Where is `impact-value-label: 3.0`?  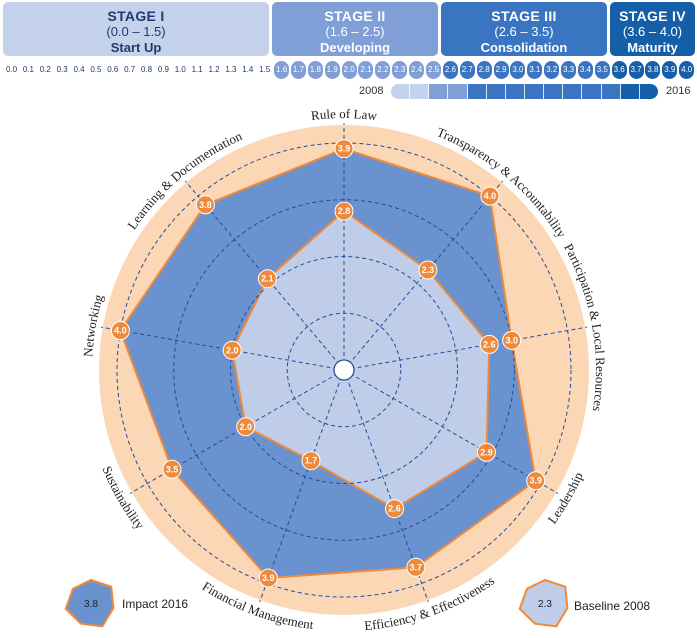 impact-value-label: 3.0 is located at coordinates (511, 340).